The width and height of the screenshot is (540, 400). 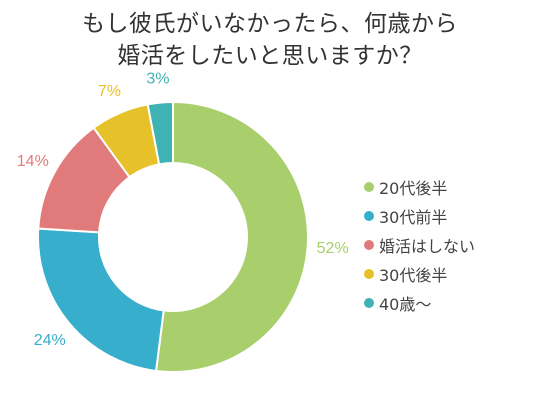 What do you see at coordinates (333, 248) in the screenshot?
I see `value-label: 52%` at bounding box center [333, 248].